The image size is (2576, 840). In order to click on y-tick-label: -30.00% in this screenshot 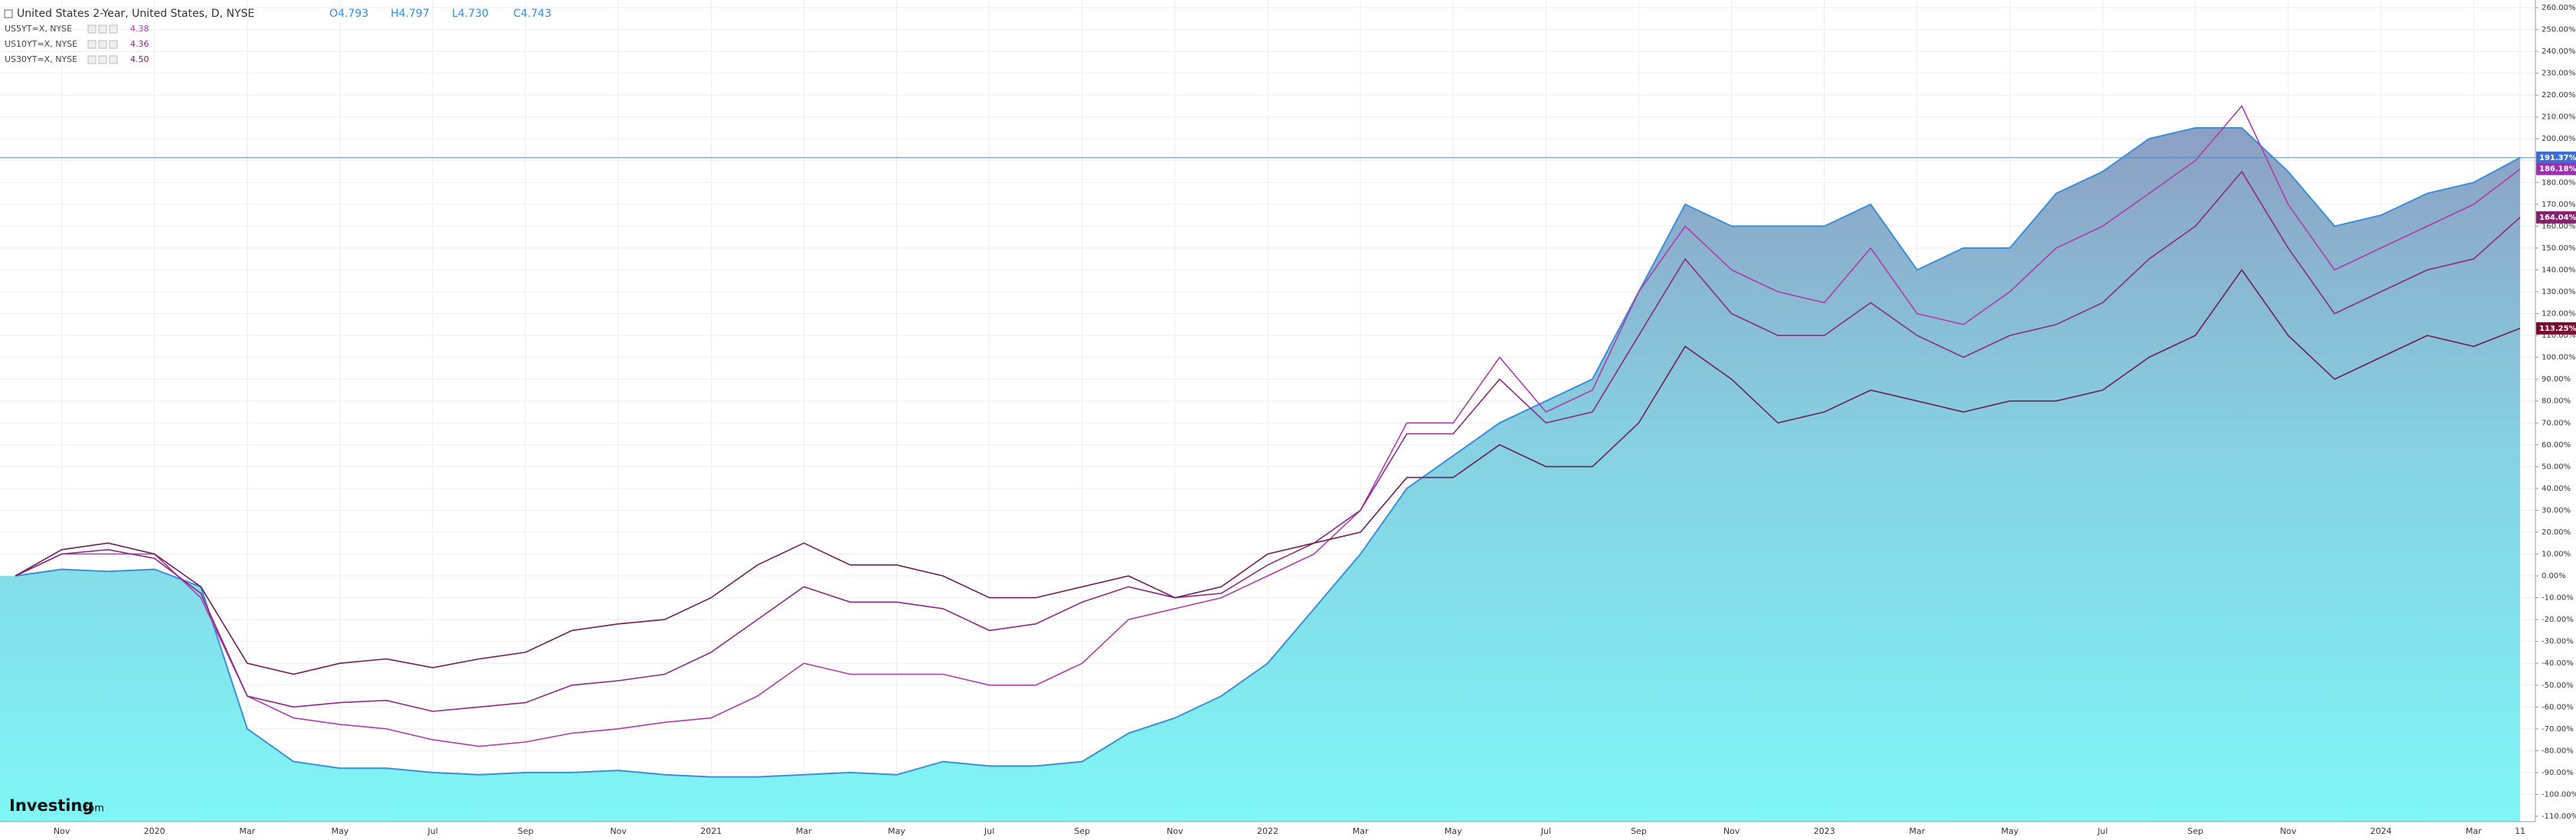, I will do `click(2558, 642)`.